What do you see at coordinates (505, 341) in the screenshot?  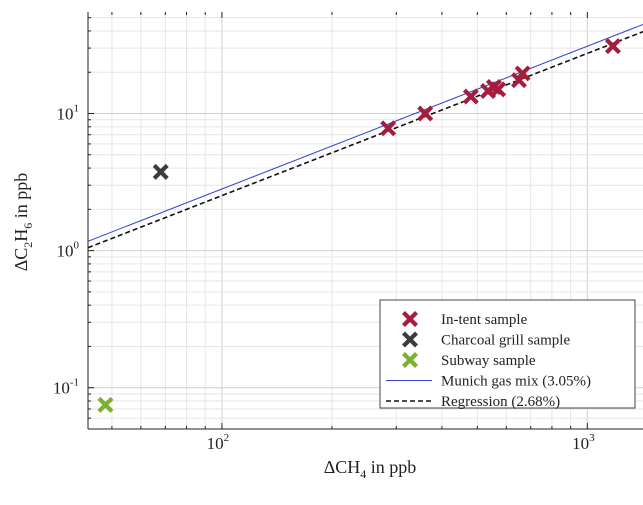 I see `legend-label-1: Charcoal grill sample` at bounding box center [505, 341].